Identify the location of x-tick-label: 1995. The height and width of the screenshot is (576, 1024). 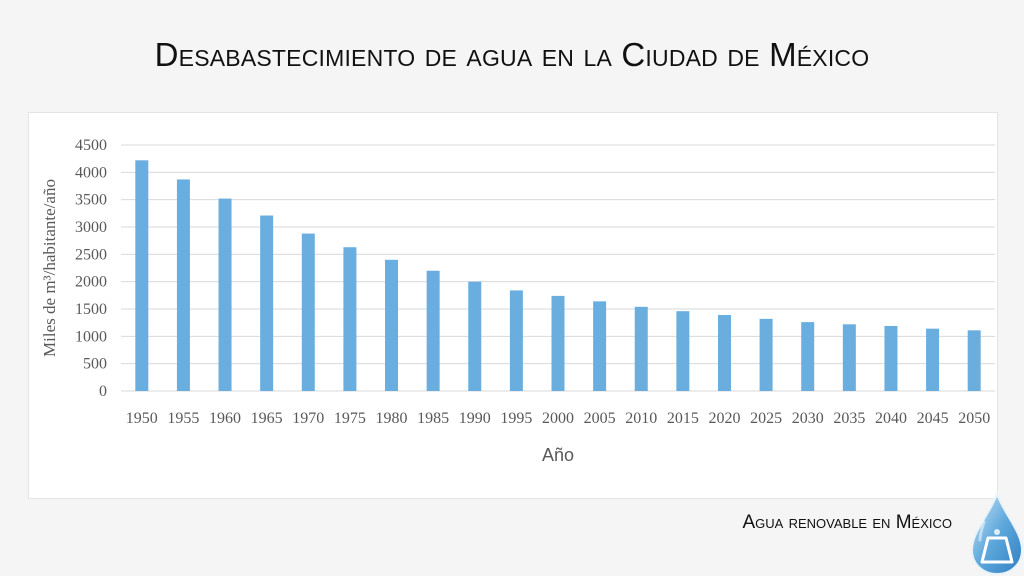
(516, 418).